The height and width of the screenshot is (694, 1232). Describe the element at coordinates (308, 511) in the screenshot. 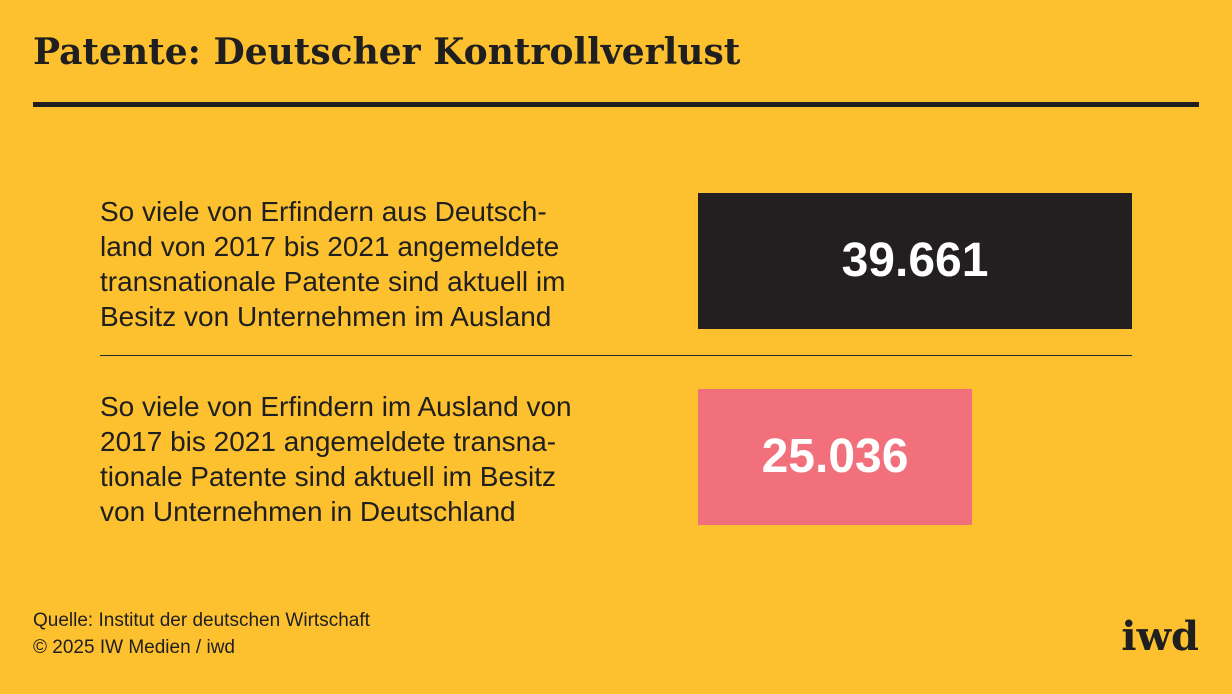

I see `category-label-2-line-4: von Unternehmen in Deutschland` at that location.